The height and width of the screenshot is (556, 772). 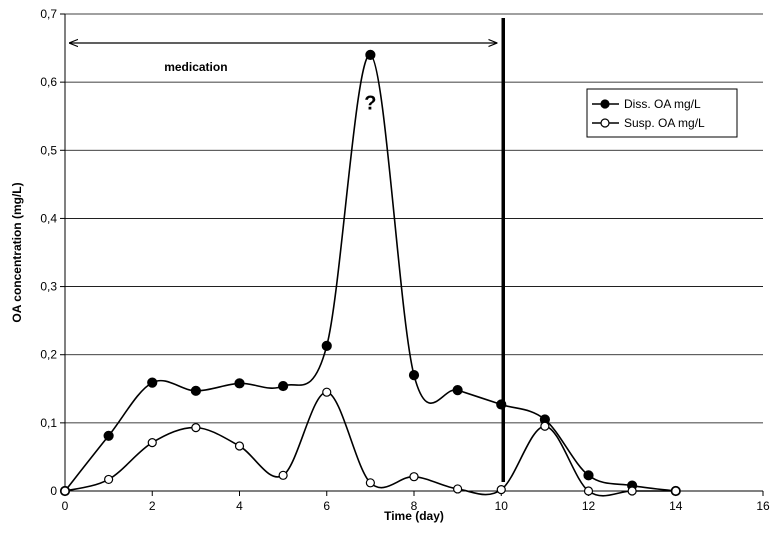 I want to click on x-tick-label: 10, so click(x=502, y=506).